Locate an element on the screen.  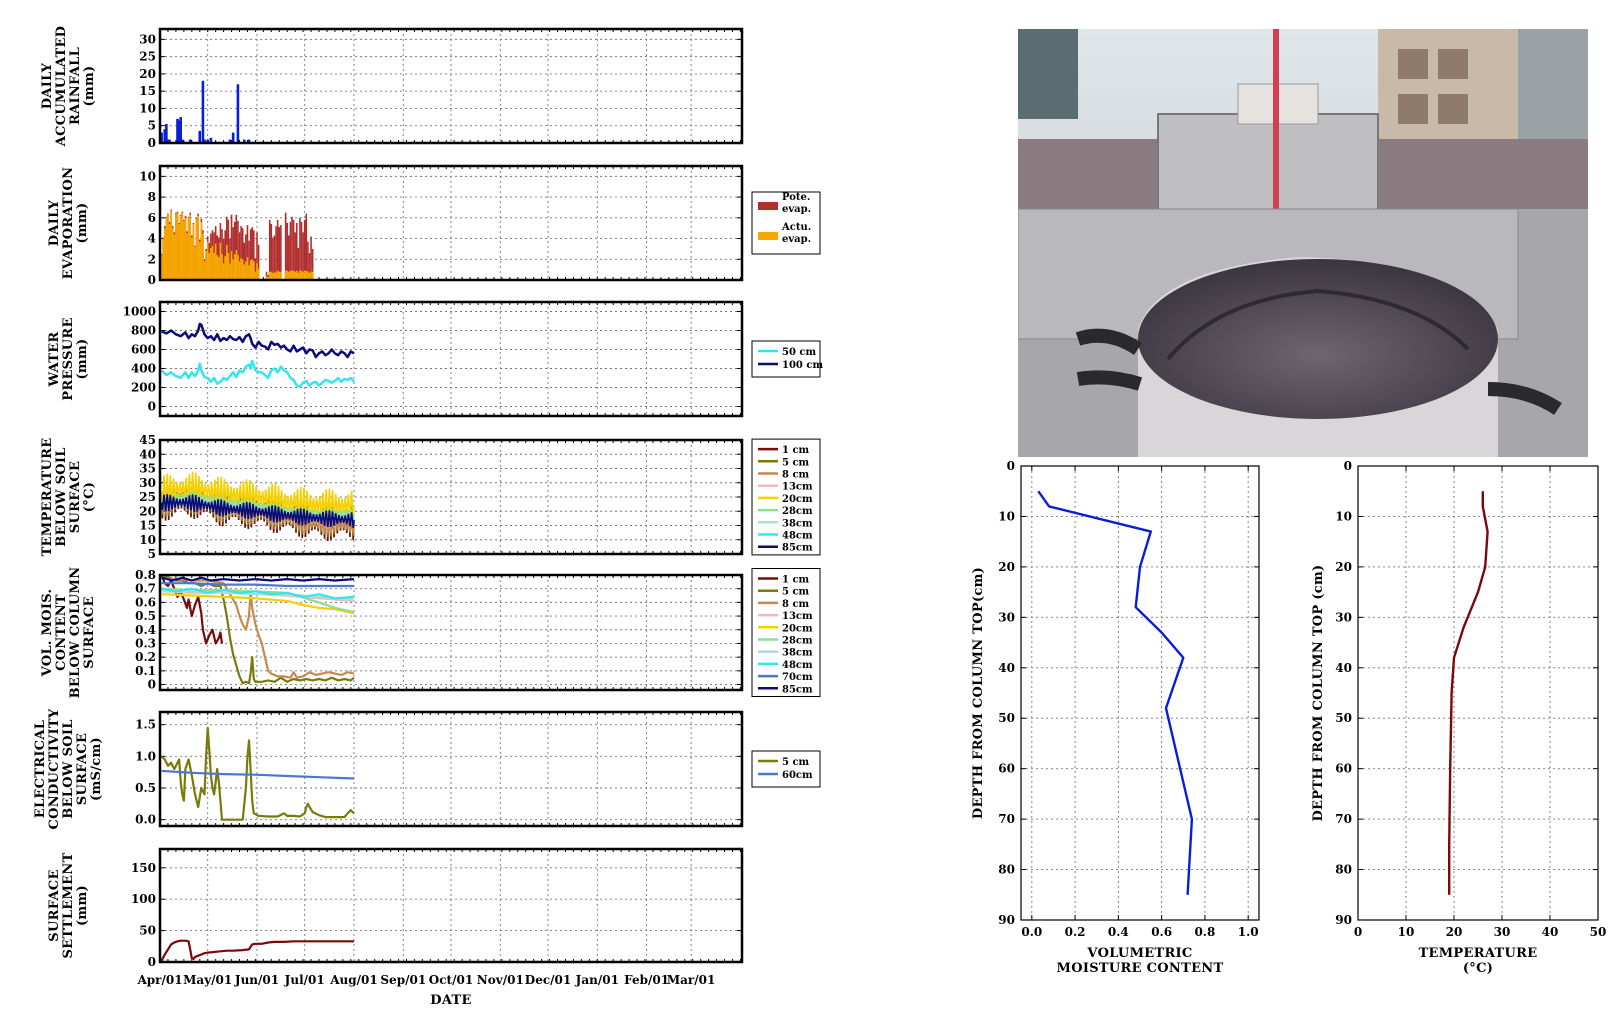
temperature_profile-frame is located at coordinates (1478, 693).